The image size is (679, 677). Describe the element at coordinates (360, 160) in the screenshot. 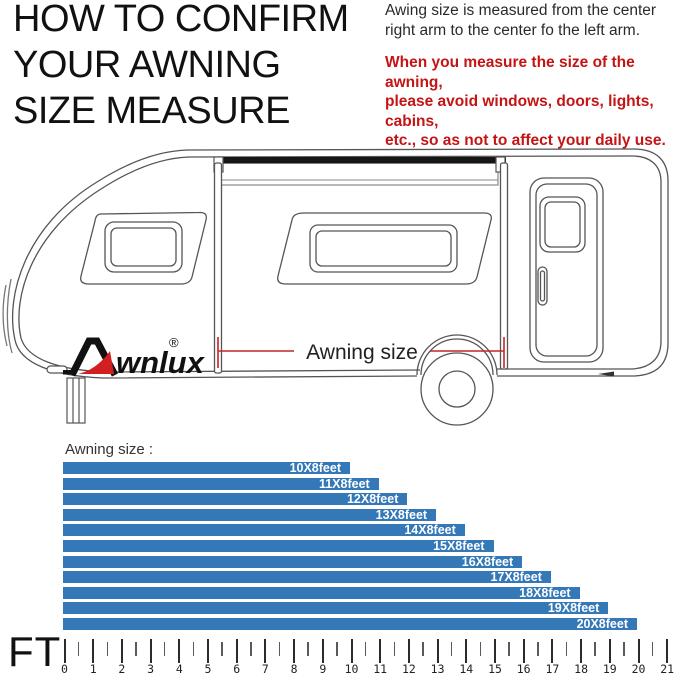

I see `awning-roller-bar` at that location.